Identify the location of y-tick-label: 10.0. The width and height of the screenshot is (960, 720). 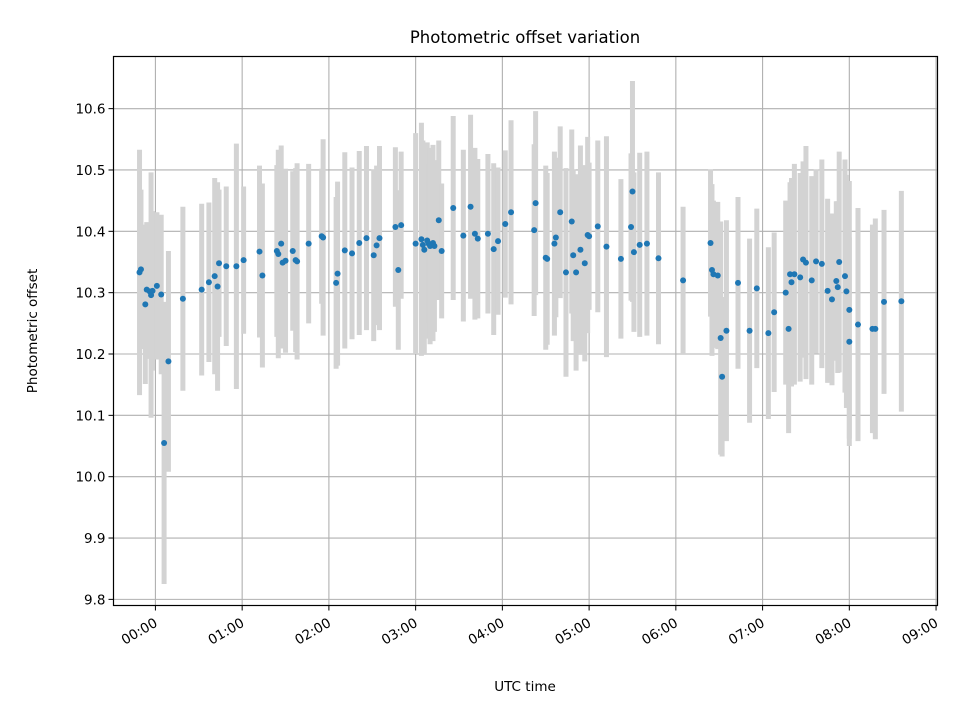
(90, 478).